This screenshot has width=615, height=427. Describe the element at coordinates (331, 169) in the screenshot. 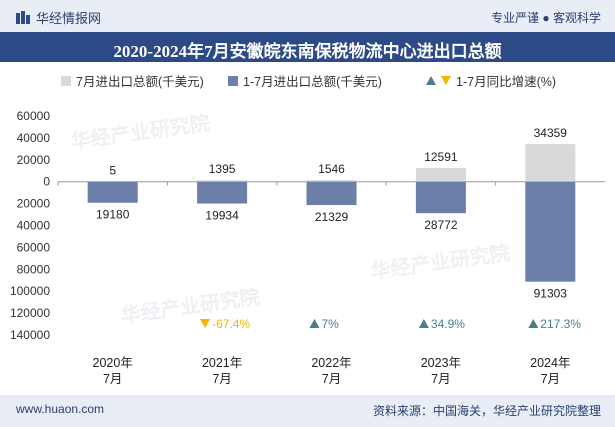

I see `bar-july-label: 1546` at that location.